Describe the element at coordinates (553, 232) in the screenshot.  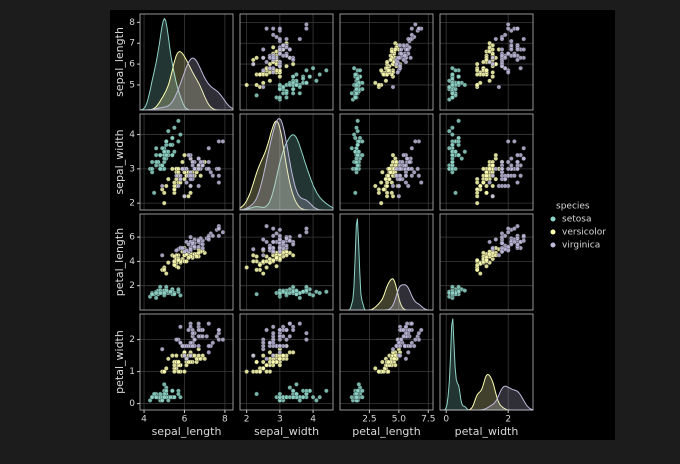
I see `legend-marker` at that location.